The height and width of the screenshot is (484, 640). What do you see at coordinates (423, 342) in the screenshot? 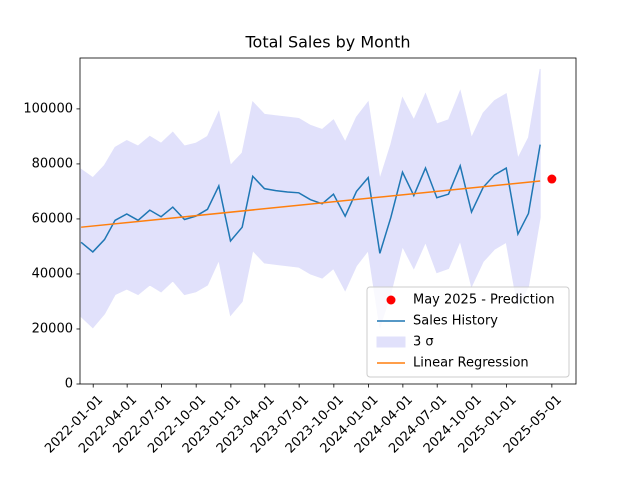
I see `legend-label: 3 σ` at bounding box center [423, 342].